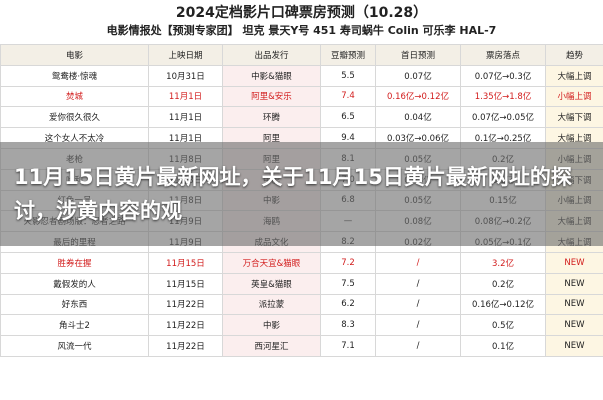 The width and height of the screenshot is (603, 400). Describe the element at coordinates (574, 55) in the screenshot. I see `column-header: 趋势` at that location.